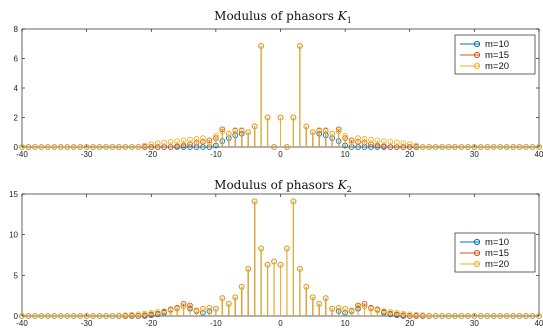 The image size is (543, 329). I want to click on chart-k2-legend: m=10 m=15 m=20, so click(495, 252).